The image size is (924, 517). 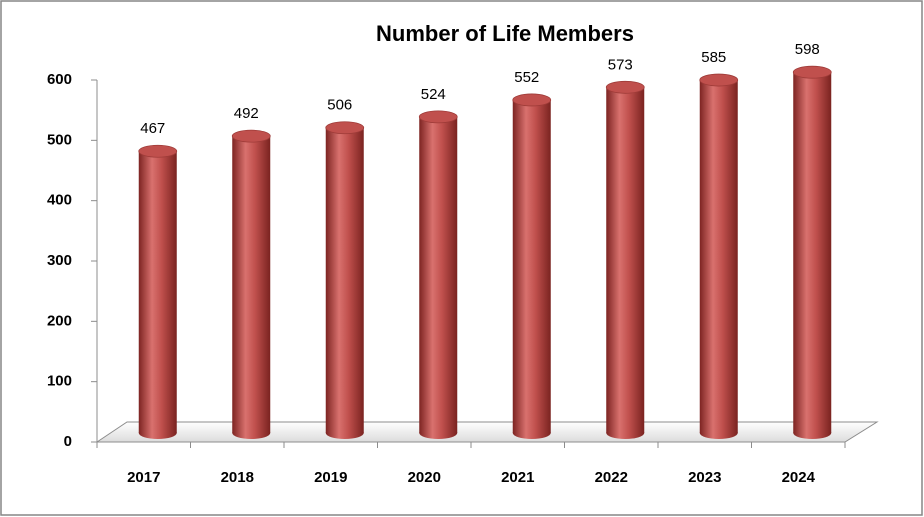 I want to click on x-tick-label: 2022, so click(x=611, y=477).